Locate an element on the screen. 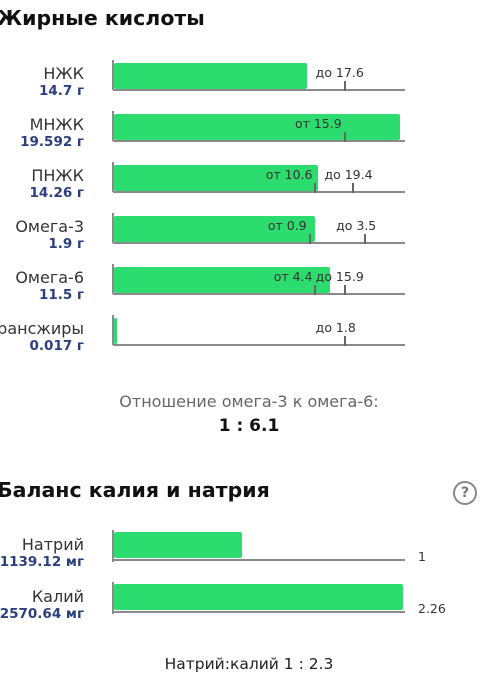  mineral-amount: 2570.64 мг is located at coordinates (42, 614).